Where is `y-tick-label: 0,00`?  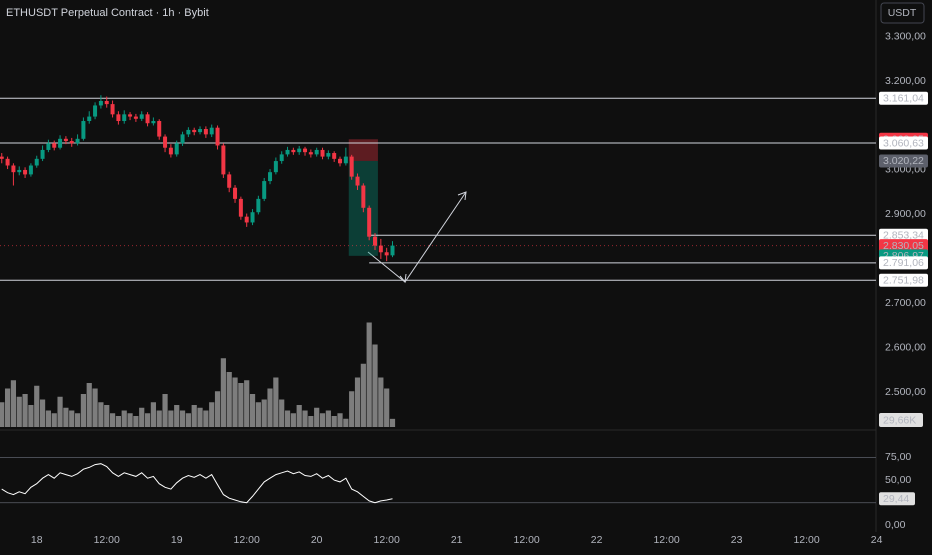
y-tick-label: 0,00 is located at coordinates (895, 525).